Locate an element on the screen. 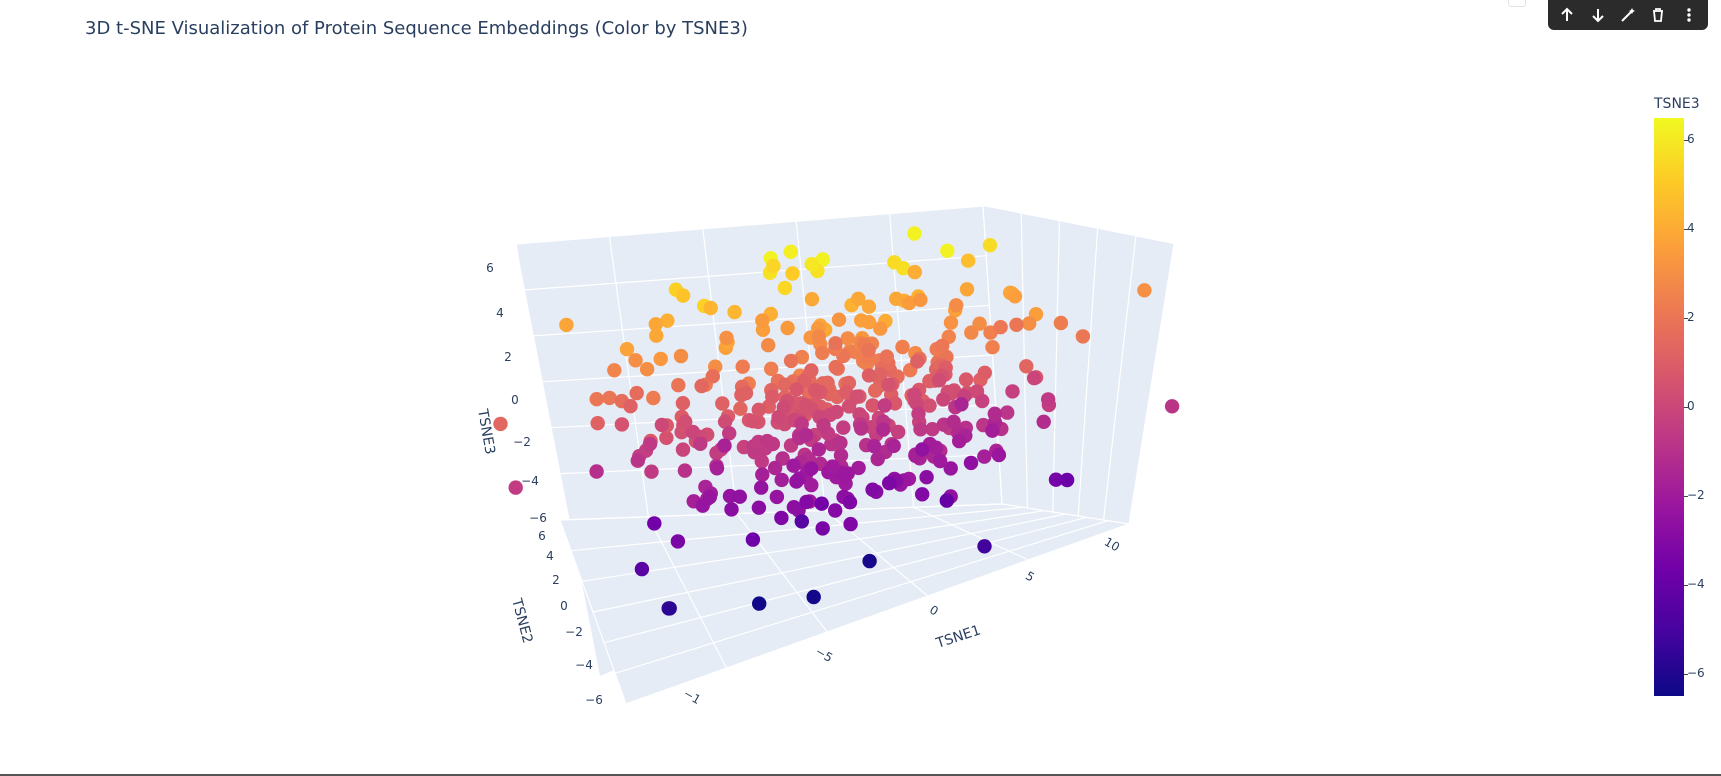 The image size is (1721, 776). move-up-button is located at coordinates (1567, 15).